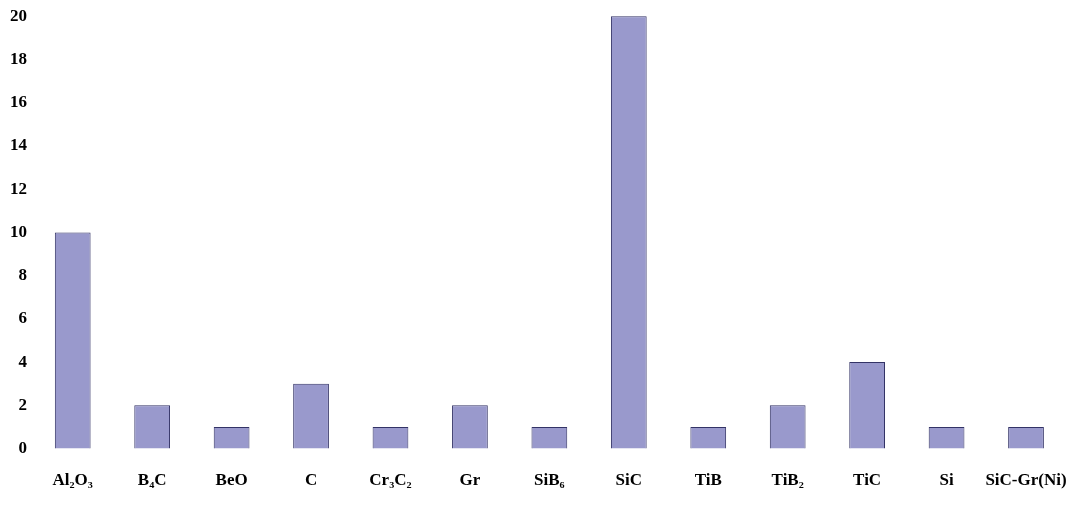  What do you see at coordinates (19, 145) in the screenshot?
I see `y-tick-label: 14` at bounding box center [19, 145].